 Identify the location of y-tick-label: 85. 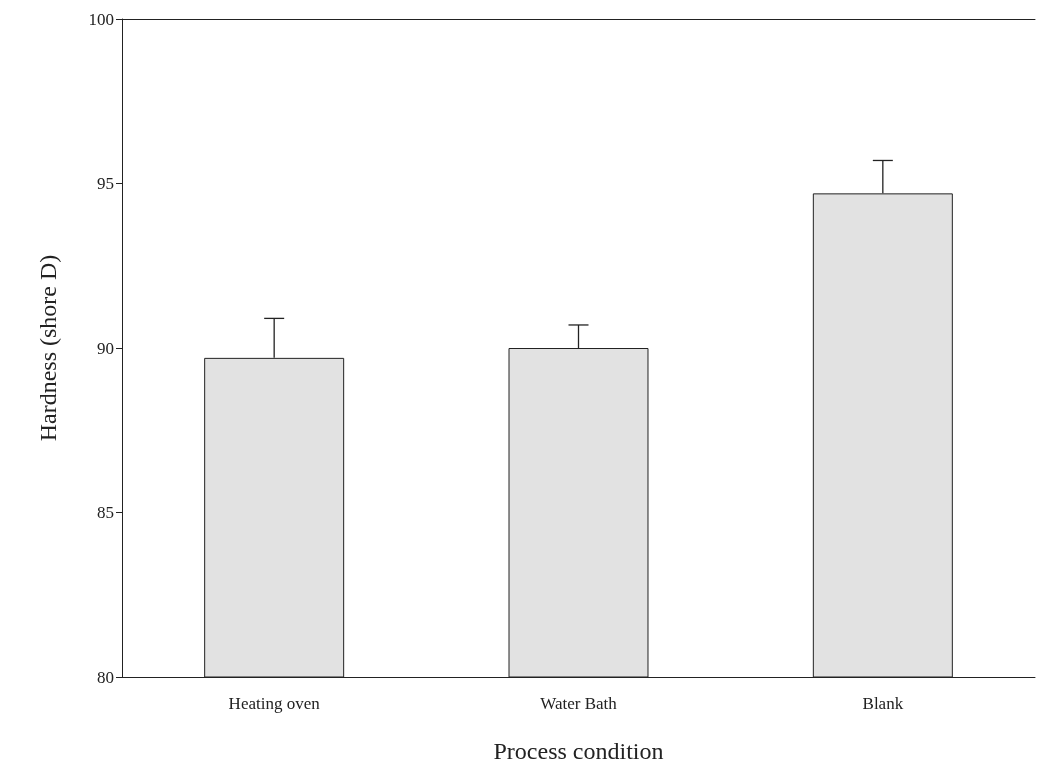
(105, 512).